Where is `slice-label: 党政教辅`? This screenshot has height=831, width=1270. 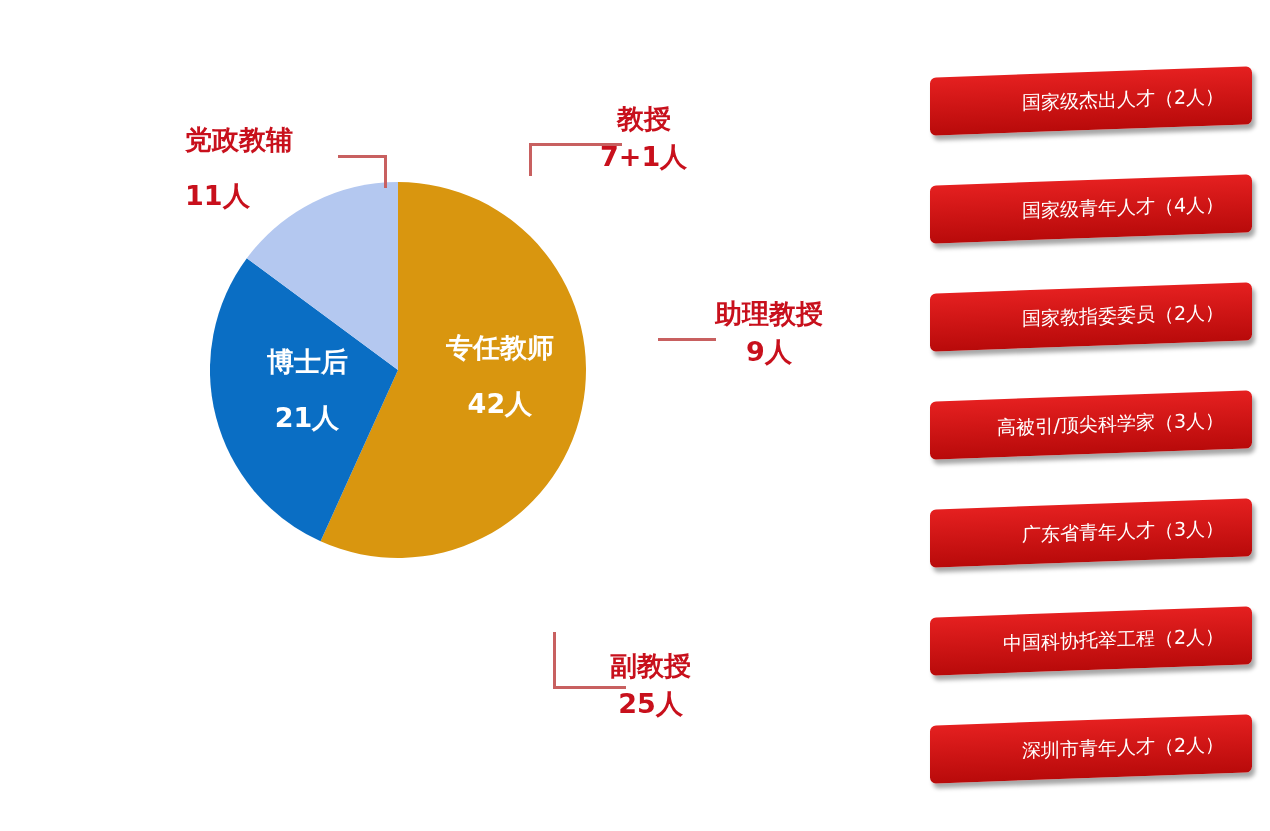 slice-label: 党政教辅 is located at coordinates (239, 139).